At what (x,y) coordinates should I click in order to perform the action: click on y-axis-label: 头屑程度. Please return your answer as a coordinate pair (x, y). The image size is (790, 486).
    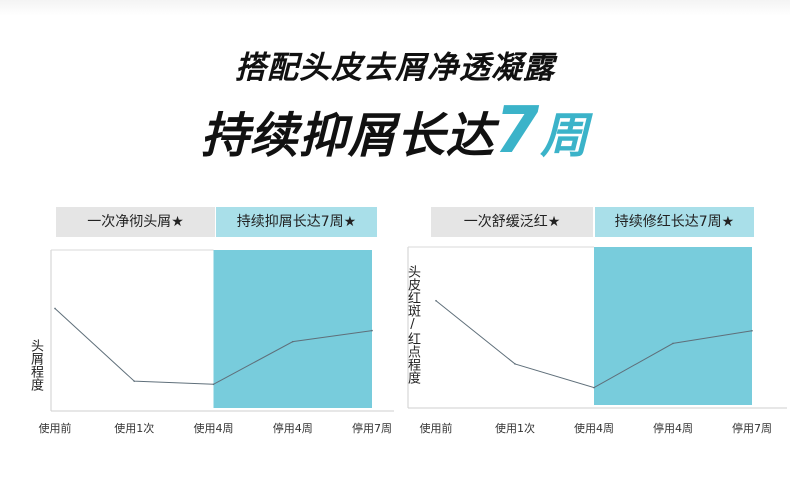
    Looking at the image, I should click on (35, 365).